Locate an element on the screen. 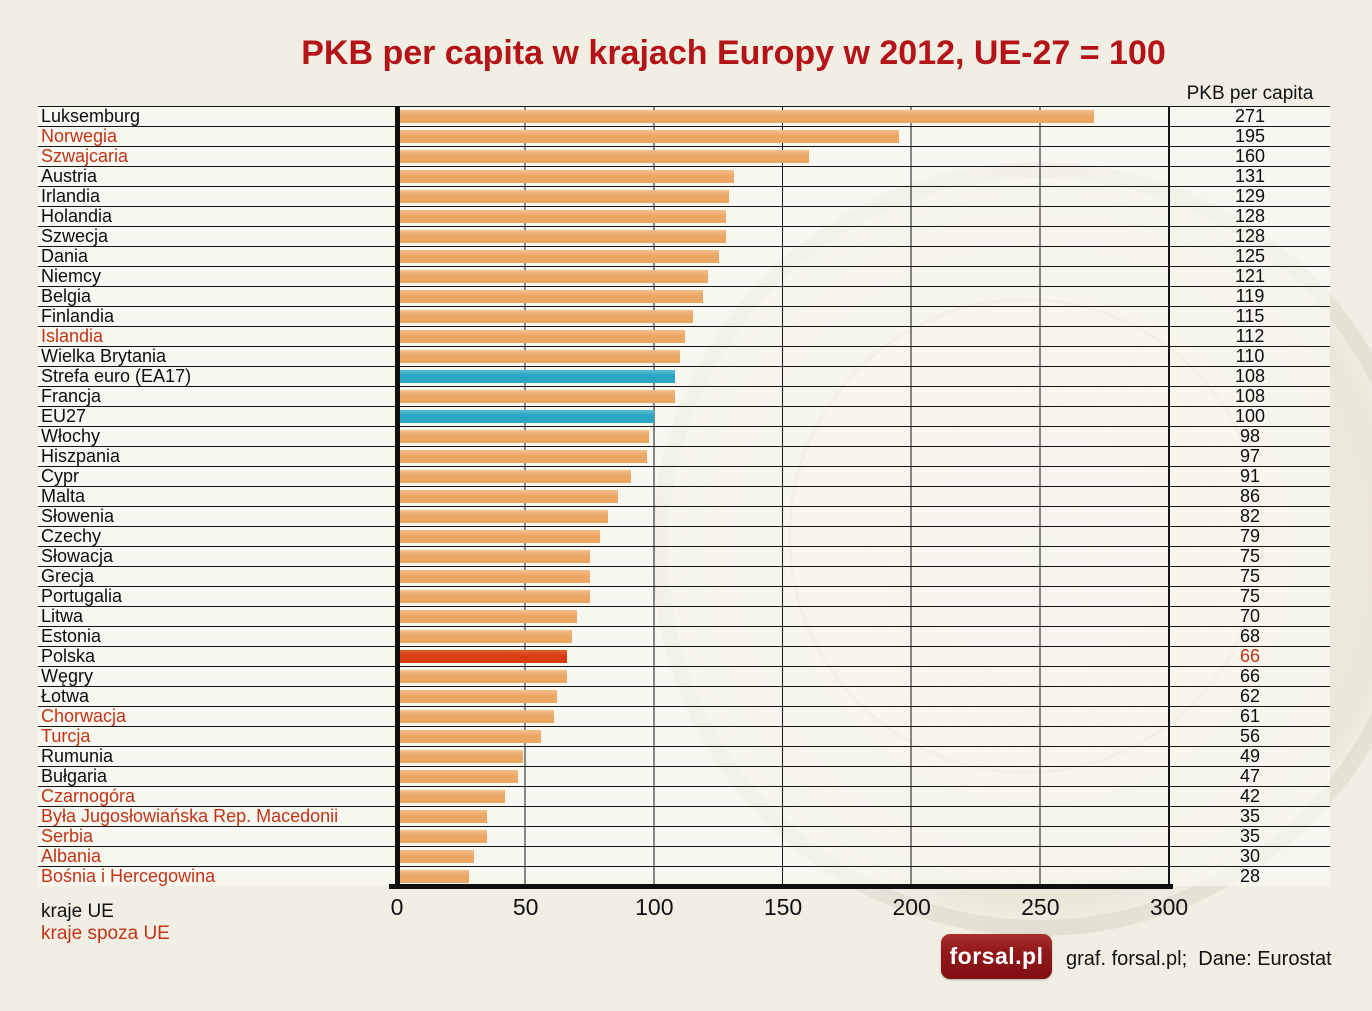  row-label: Portugalia is located at coordinates (82, 596).